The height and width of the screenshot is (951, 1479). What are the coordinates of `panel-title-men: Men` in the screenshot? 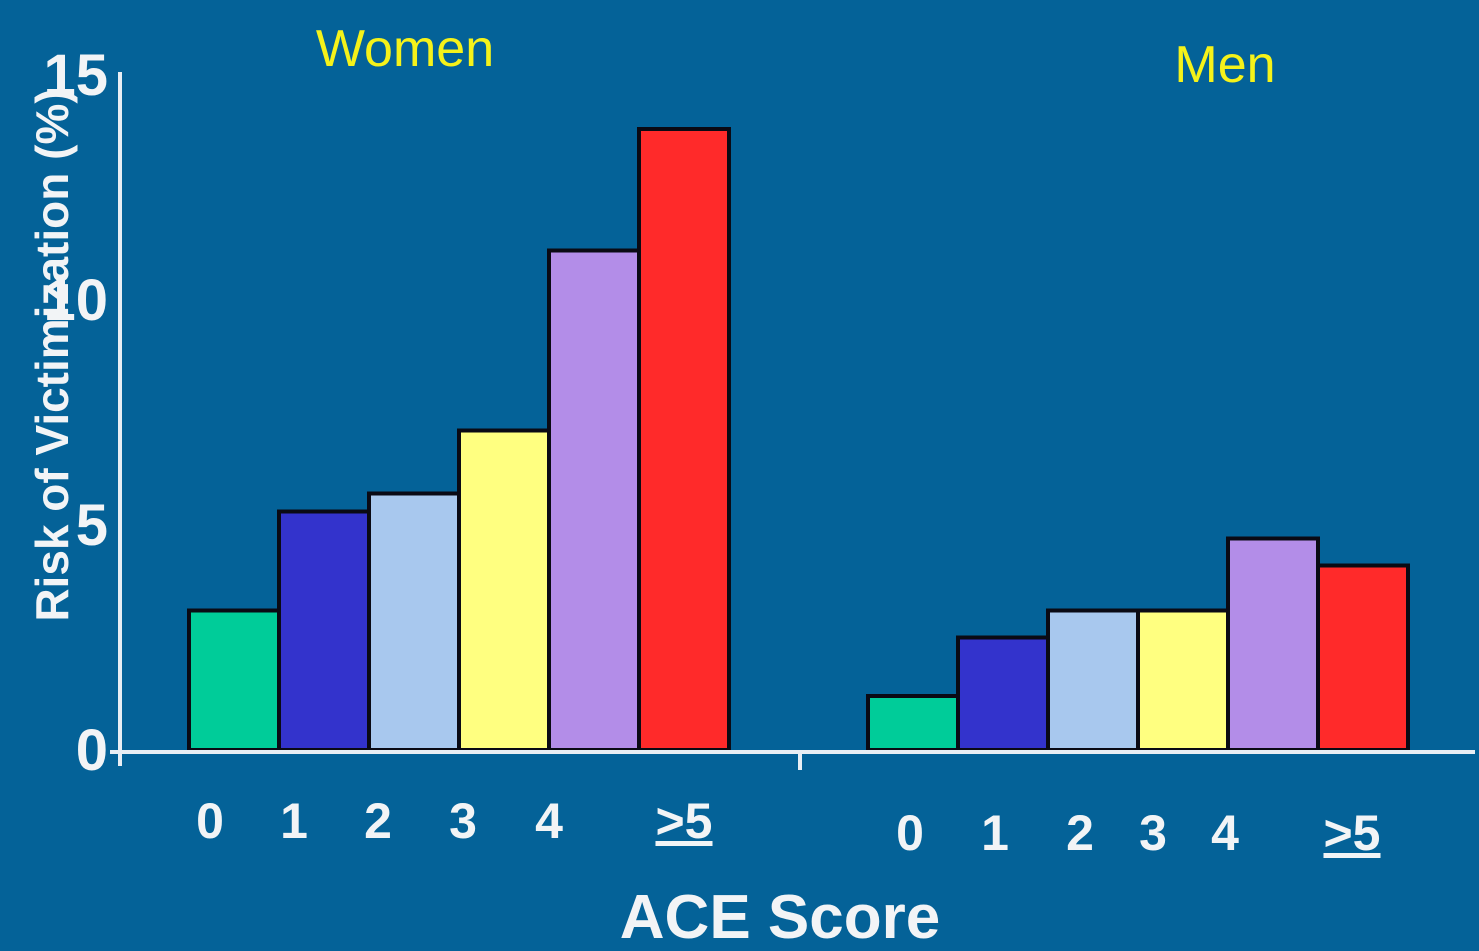 It's located at (1224, 65).